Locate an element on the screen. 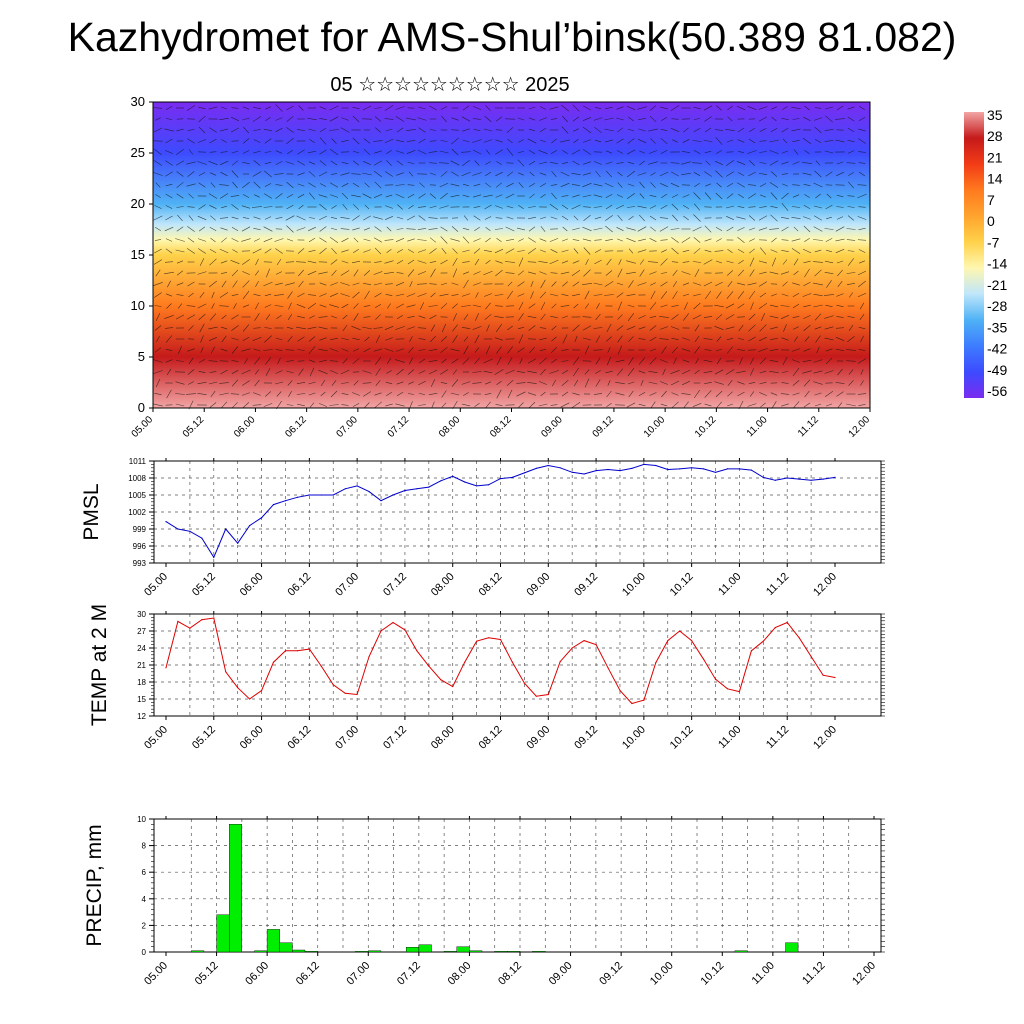  x-tick-label: 05.12 is located at coordinates (194, 427).